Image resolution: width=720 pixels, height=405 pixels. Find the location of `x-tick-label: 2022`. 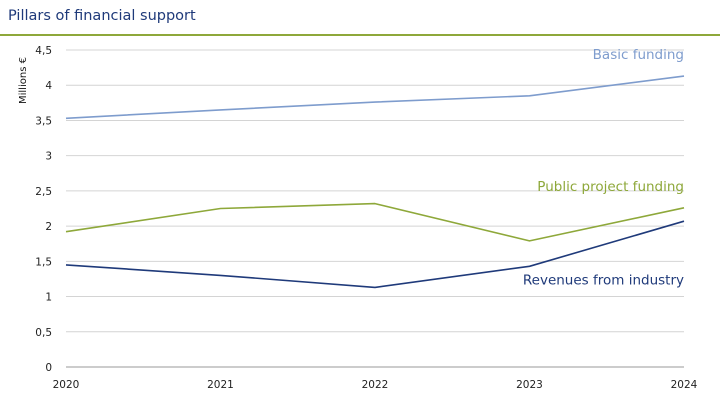

x-tick-label: 2022 is located at coordinates (375, 385).